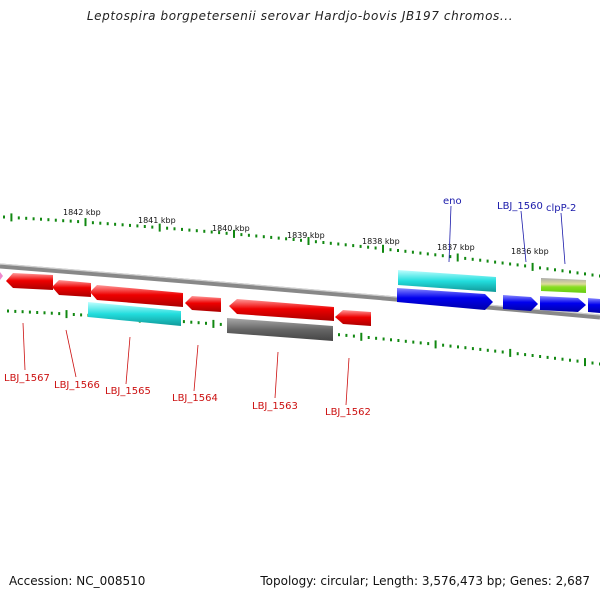 Image resolution: width=600 pixels, height=600 pixels. What do you see at coordinates (530, 251) in the screenshot?
I see `tick-label: 1836 kbp` at bounding box center [530, 251].